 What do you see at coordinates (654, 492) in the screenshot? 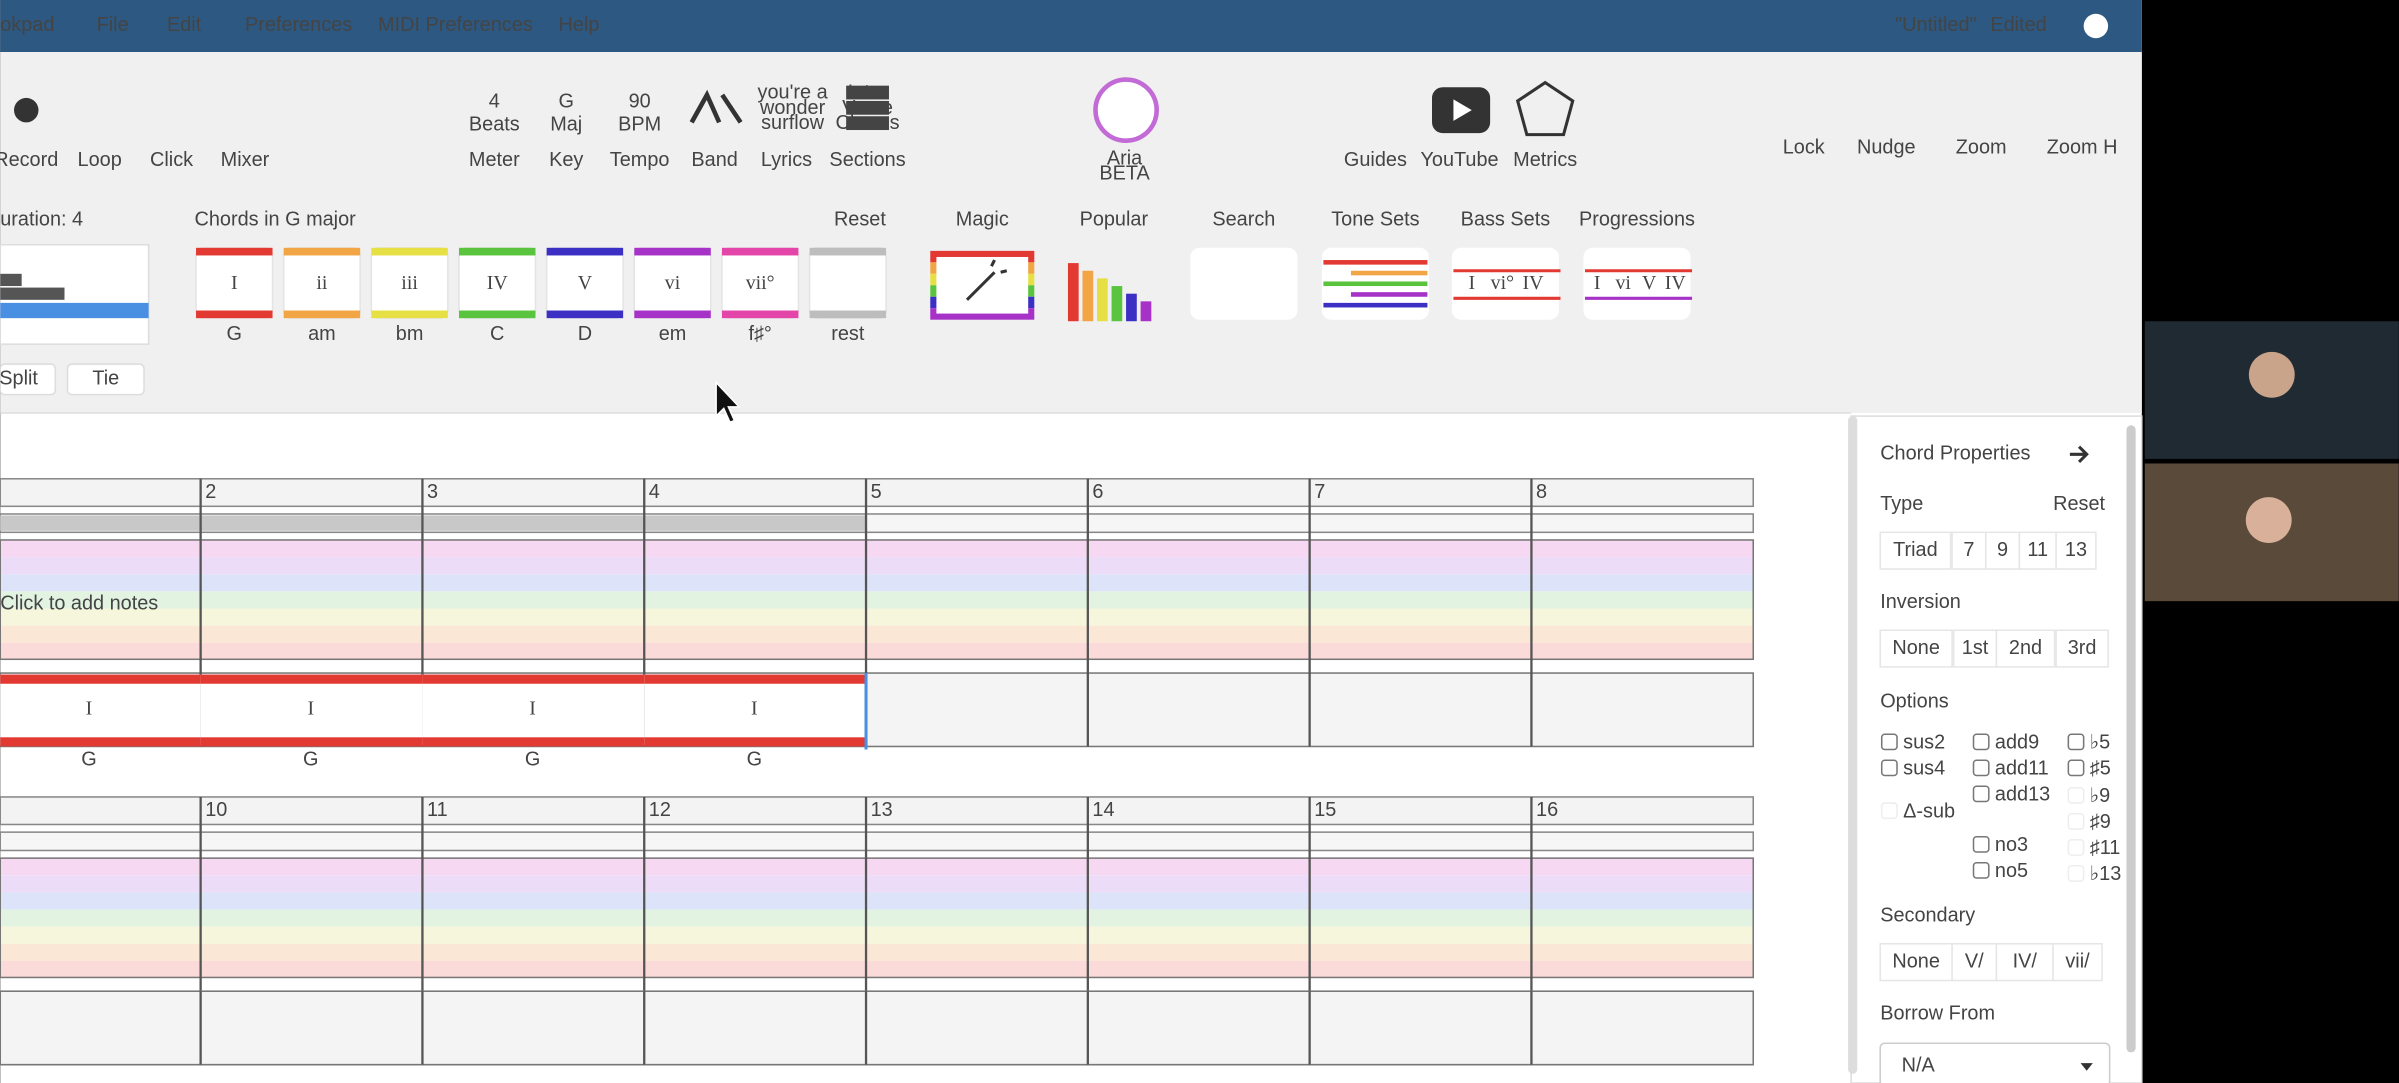
I see `measure-number: 4` at bounding box center [654, 492].